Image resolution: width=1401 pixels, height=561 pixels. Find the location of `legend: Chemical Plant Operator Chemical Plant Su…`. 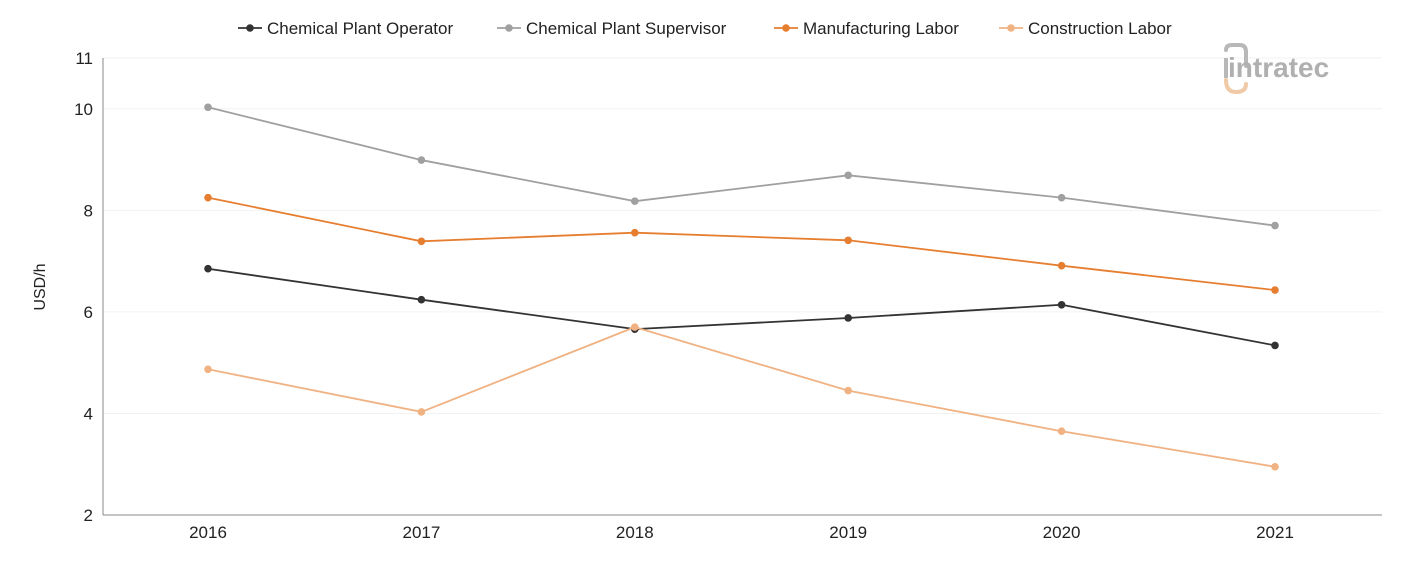

legend: Chemical Plant Operator Chemical Plant Su… is located at coordinates (705, 28).